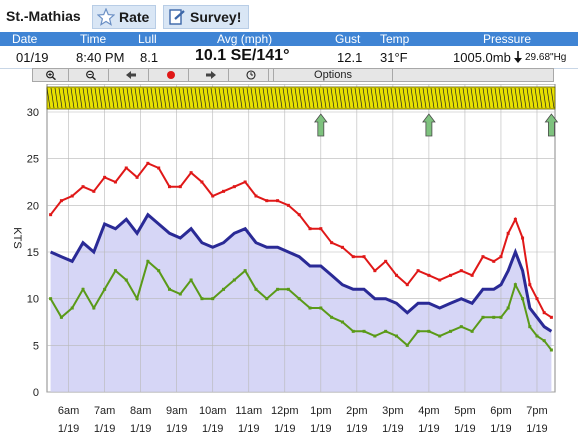 This screenshot has width=578, height=437. I want to click on x-tick-label: 8am, so click(140, 411).